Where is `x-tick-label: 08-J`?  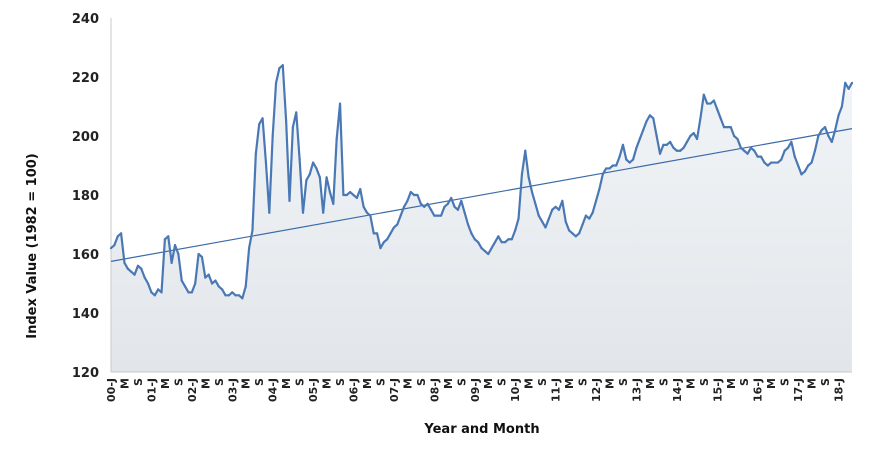
x-tick-label: 08-J is located at coordinates (434, 390).